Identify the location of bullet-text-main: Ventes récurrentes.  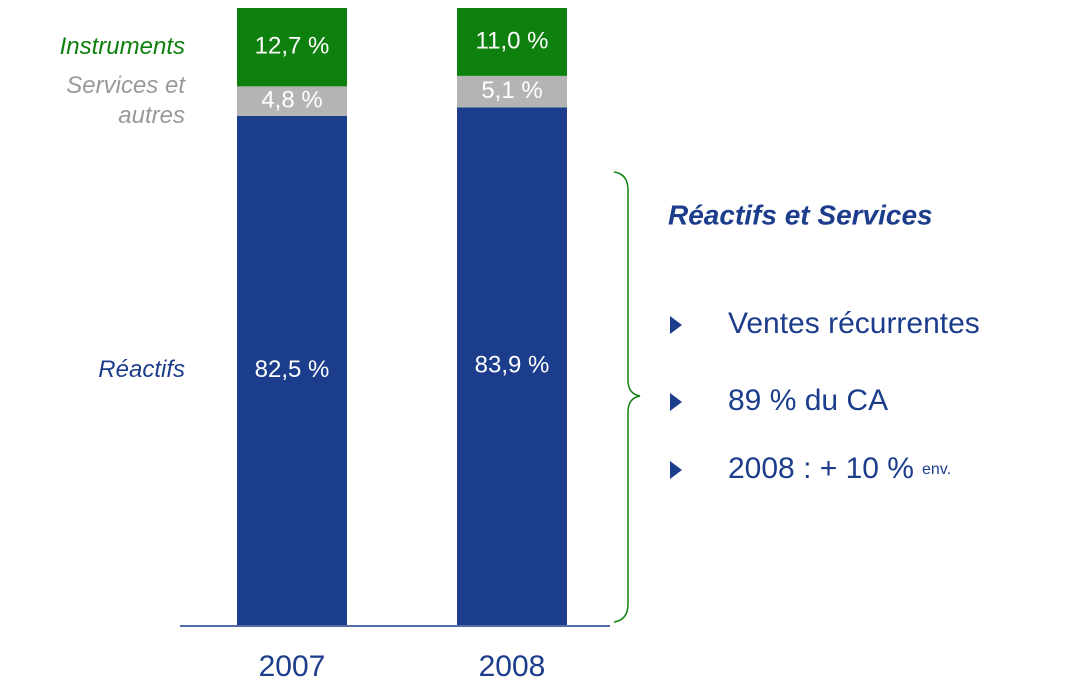
(854, 323).